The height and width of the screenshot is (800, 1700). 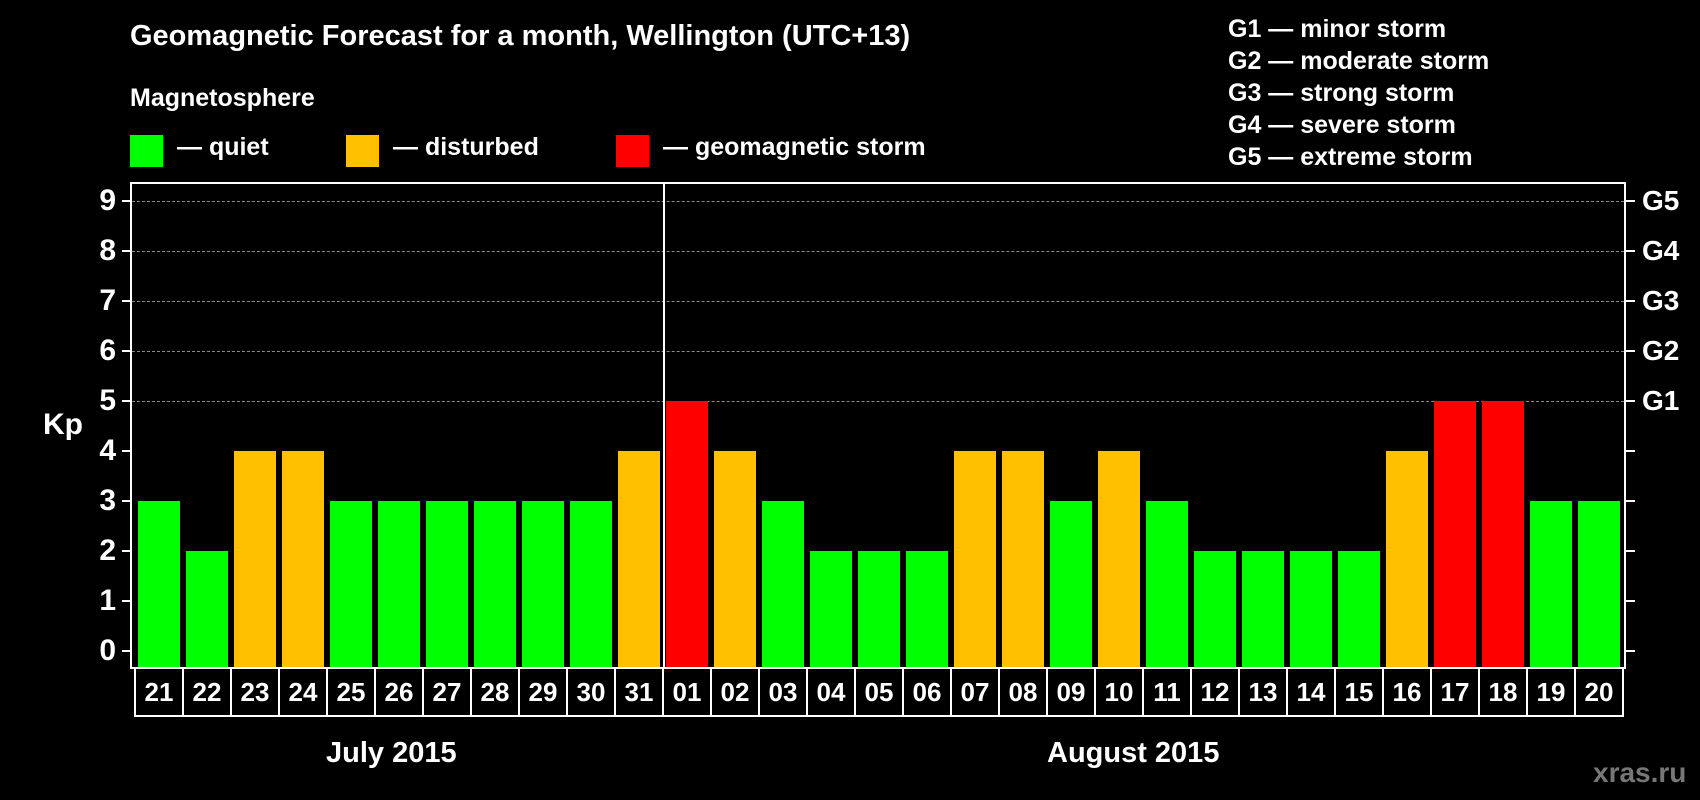 I want to click on date-label: 03, so click(x=782, y=692).